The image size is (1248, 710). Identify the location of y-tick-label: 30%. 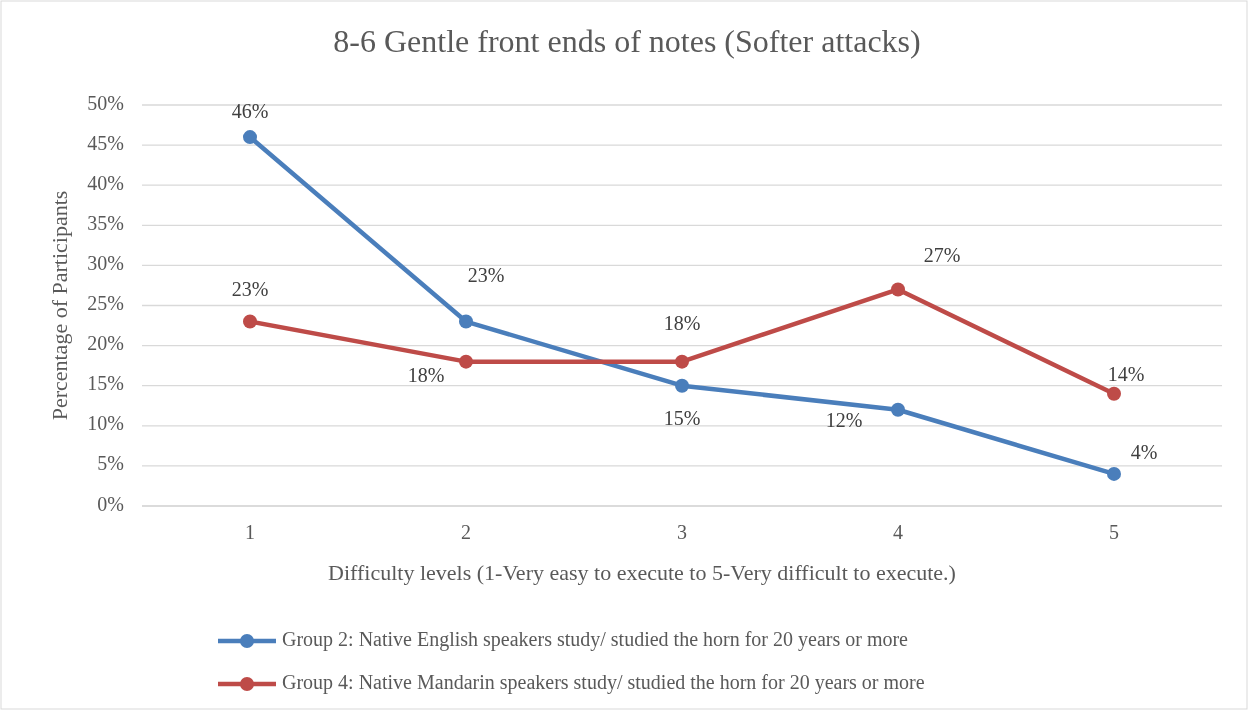
(105, 262).